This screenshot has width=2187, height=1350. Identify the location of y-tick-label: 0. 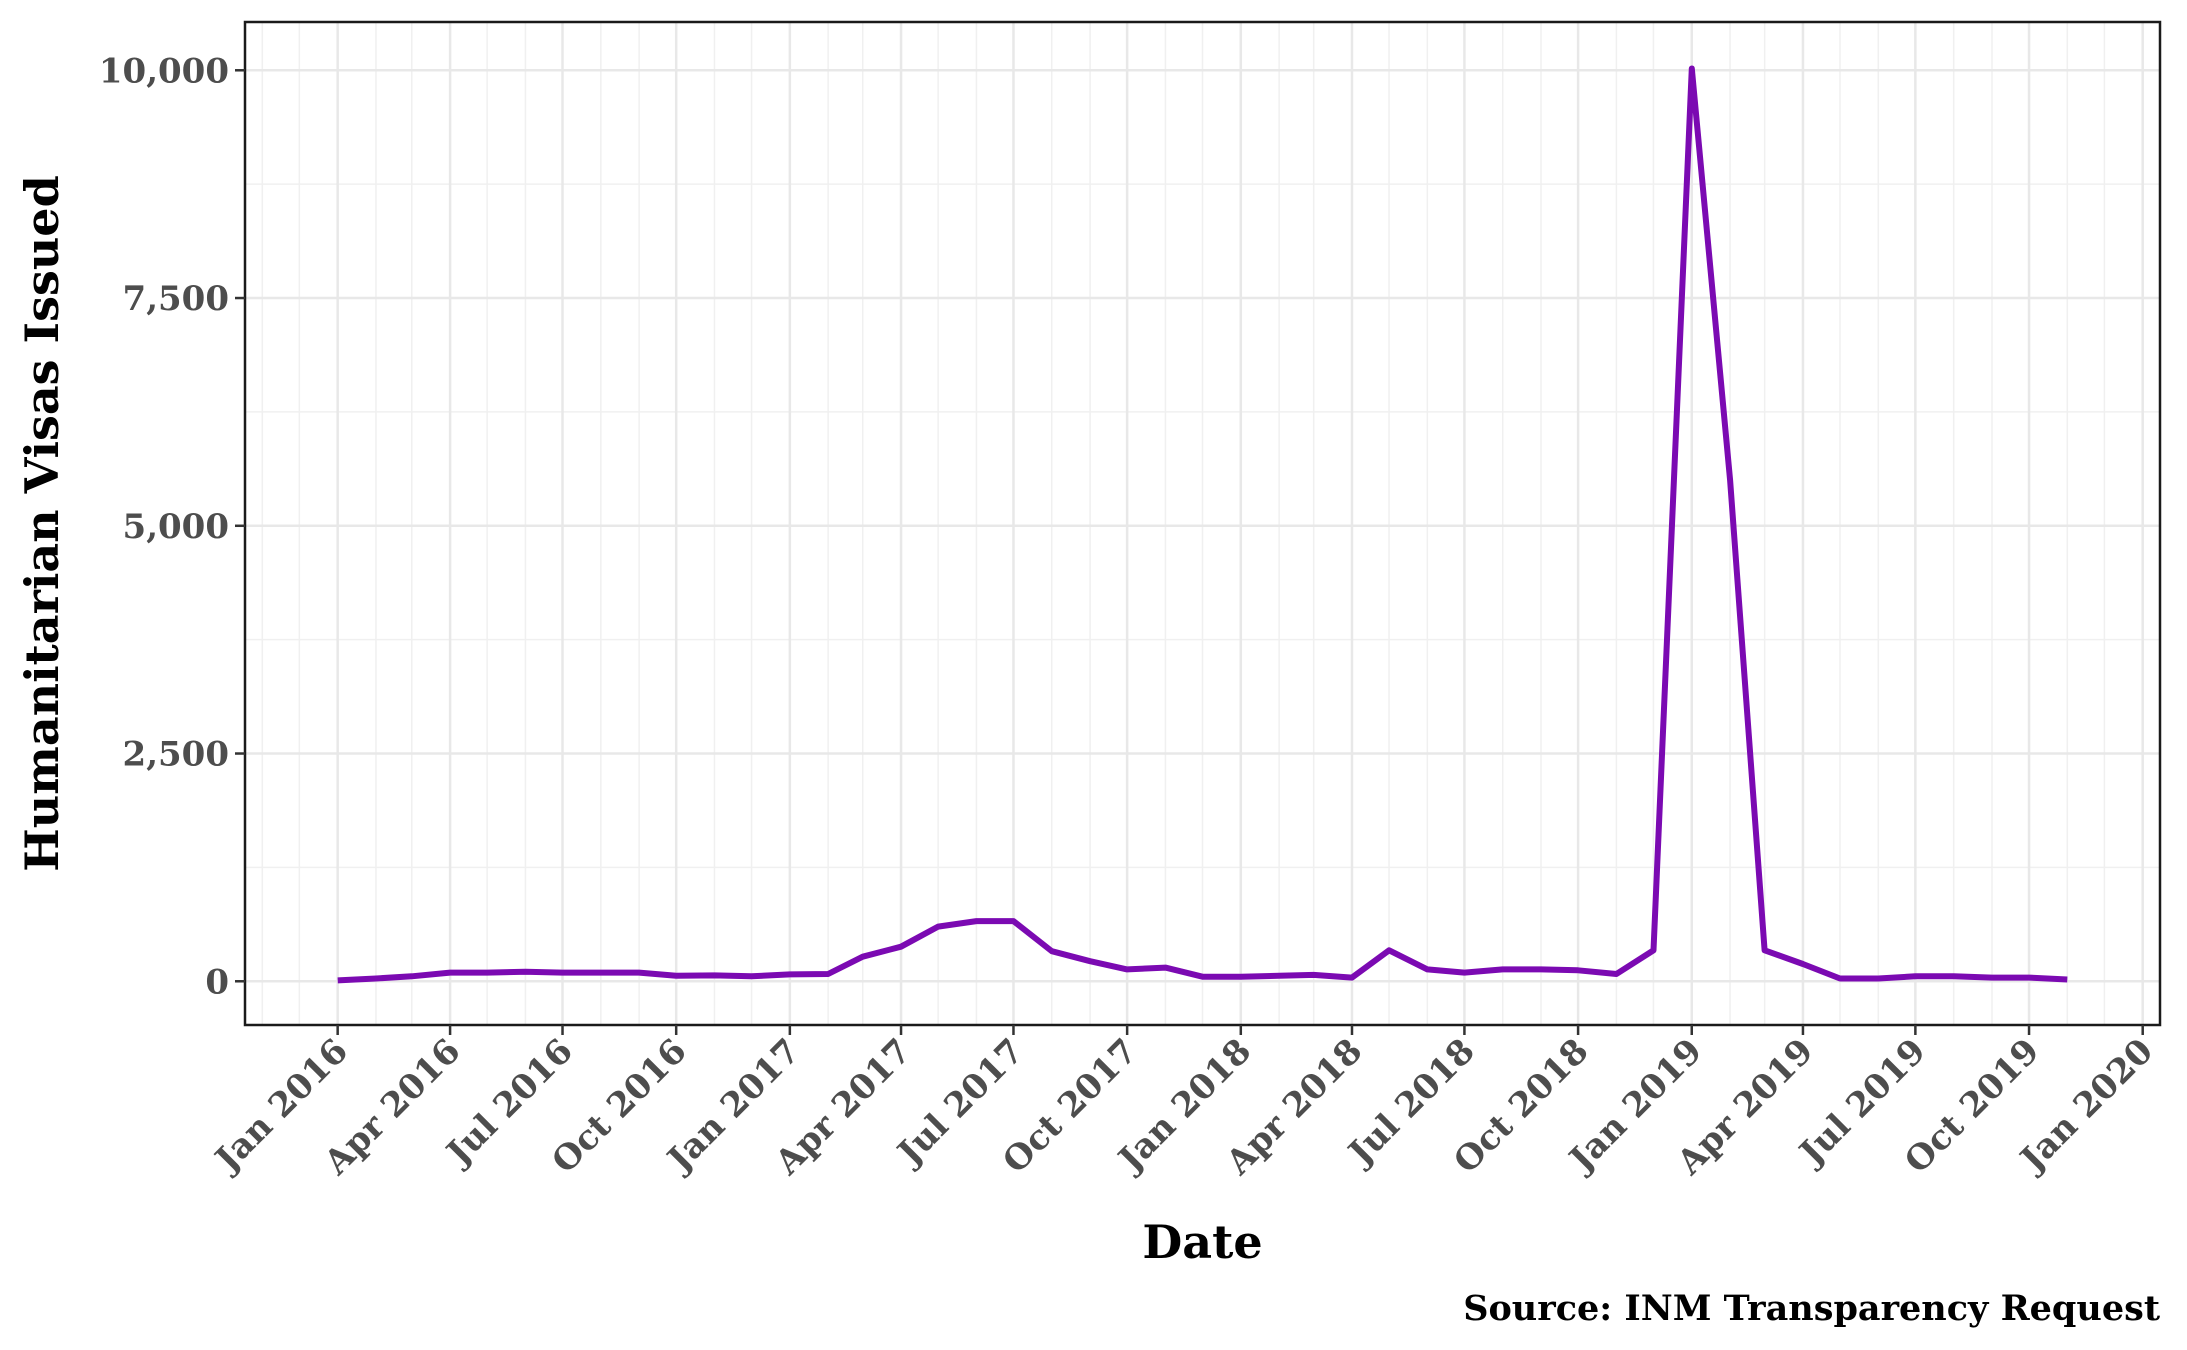
(217, 982).